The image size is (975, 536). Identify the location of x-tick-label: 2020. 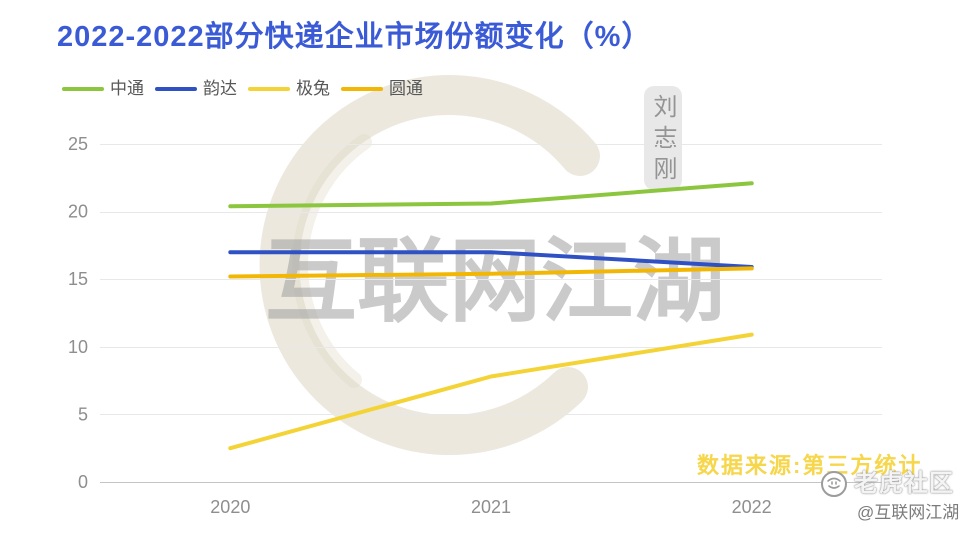
(230, 507).